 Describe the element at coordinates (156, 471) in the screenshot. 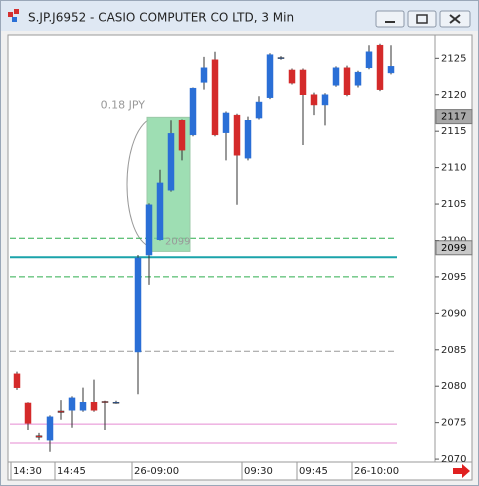

I see `x-tick-label: 26-09:00` at that location.